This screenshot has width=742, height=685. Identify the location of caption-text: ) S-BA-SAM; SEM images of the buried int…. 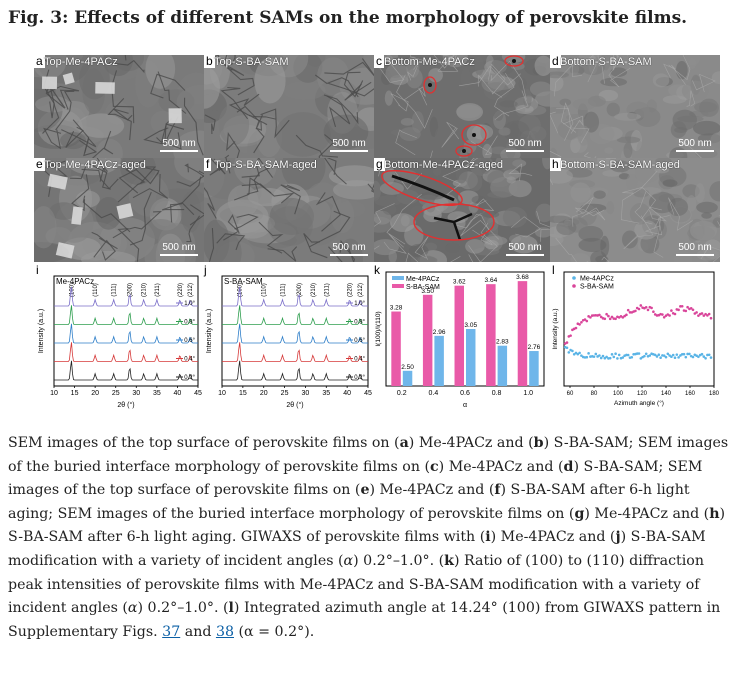
(368, 455).